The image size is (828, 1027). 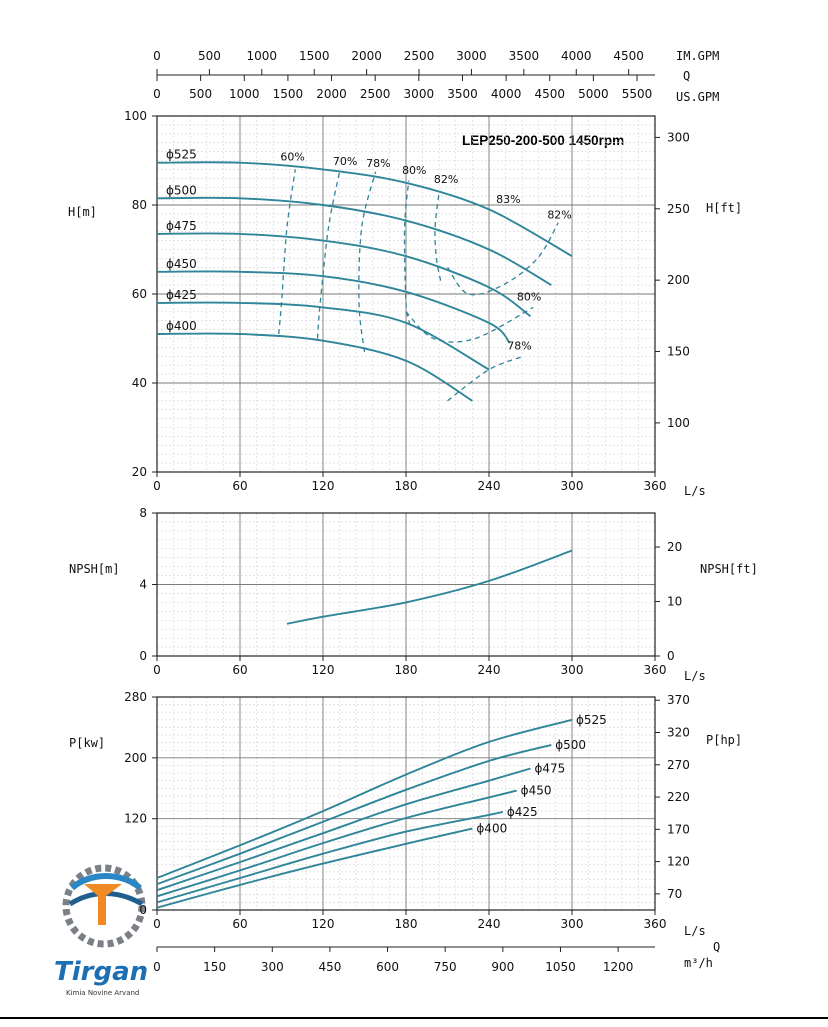 I want to click on npsh-ylabel: NPSH[m], so click(x=94, y=569).